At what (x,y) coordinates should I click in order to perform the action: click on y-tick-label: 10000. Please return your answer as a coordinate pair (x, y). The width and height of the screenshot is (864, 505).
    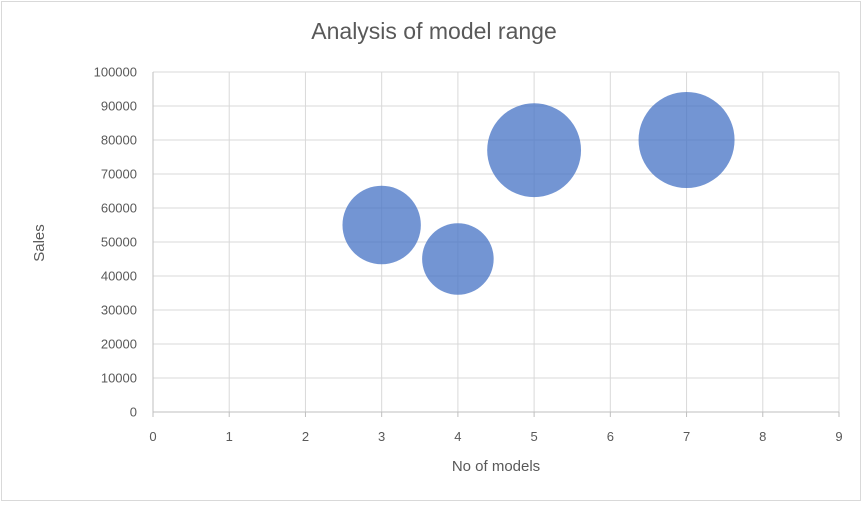
    Looking at the image, I should click on (119, 378).